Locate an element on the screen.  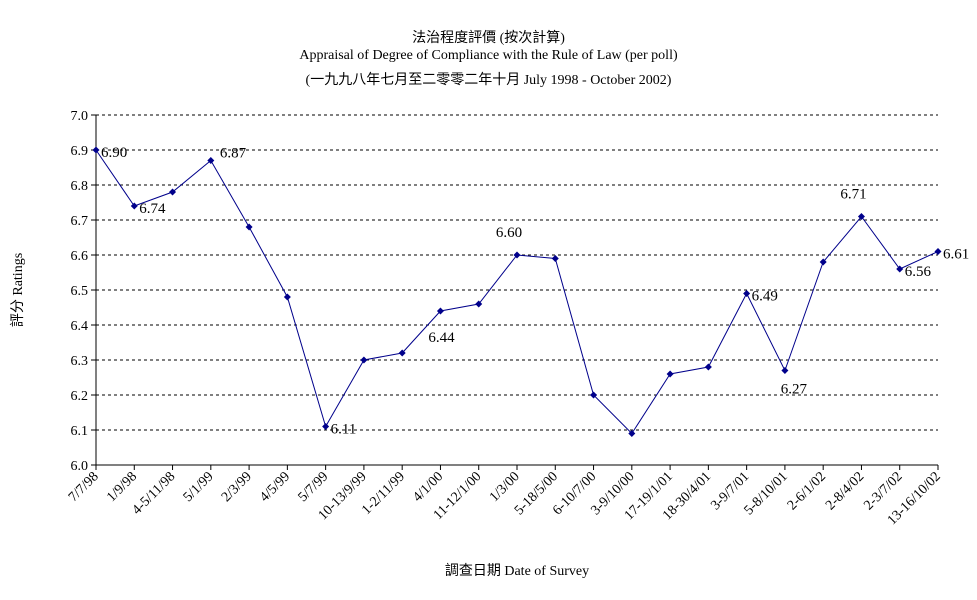
y-tick-label: 6.0 is located at coordinates (80, 466).